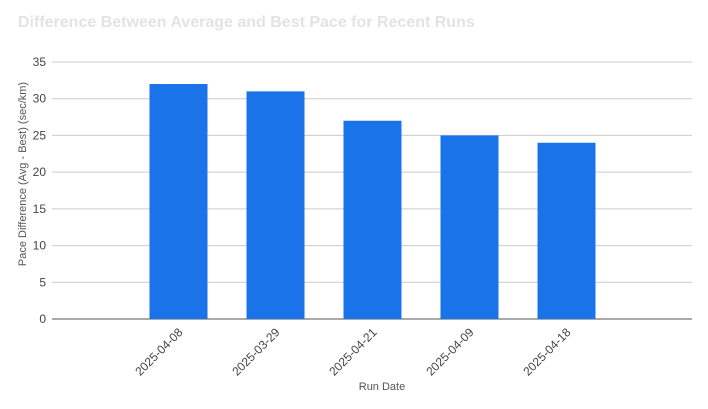  I want to click on x-tick-label: 2025-03-29, so click(256, 352).